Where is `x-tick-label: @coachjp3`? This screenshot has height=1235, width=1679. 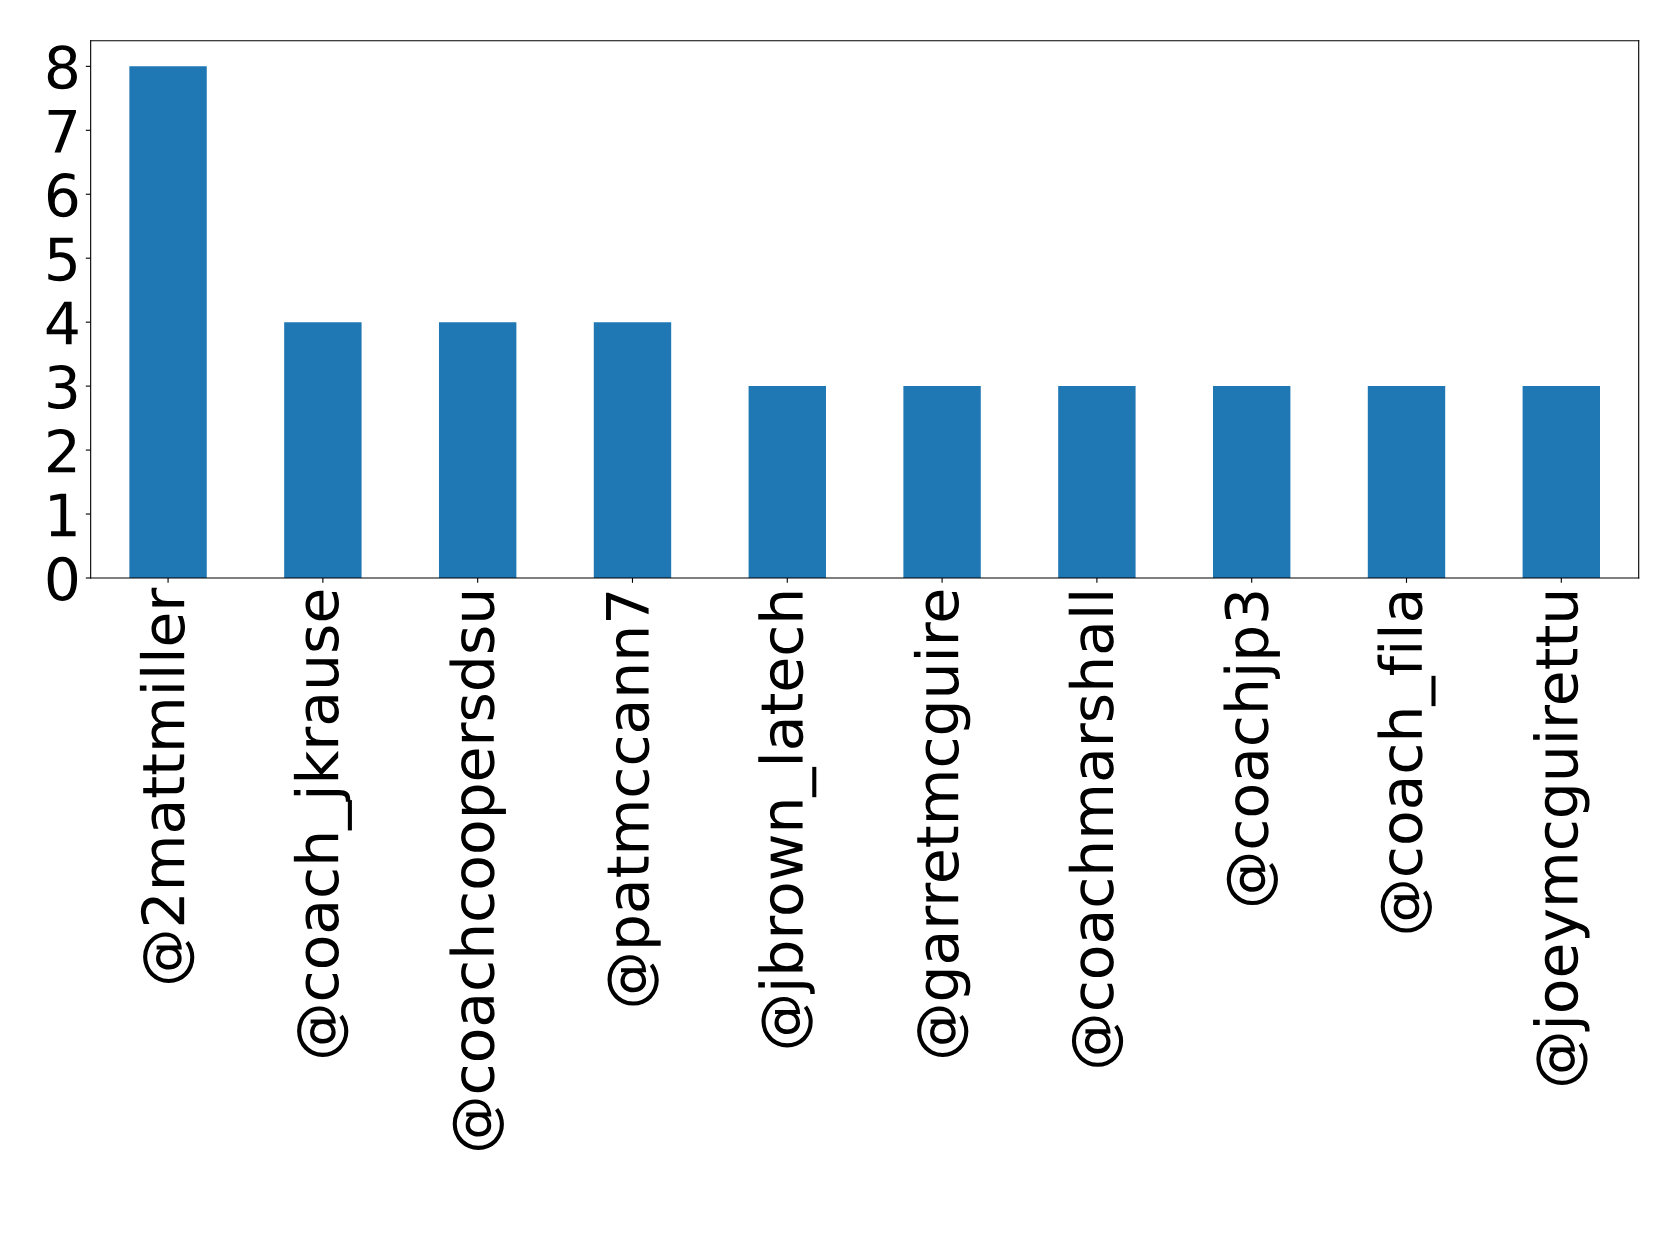
x-tick-label: @coachjp3 is located at coordinates (1251, 749).